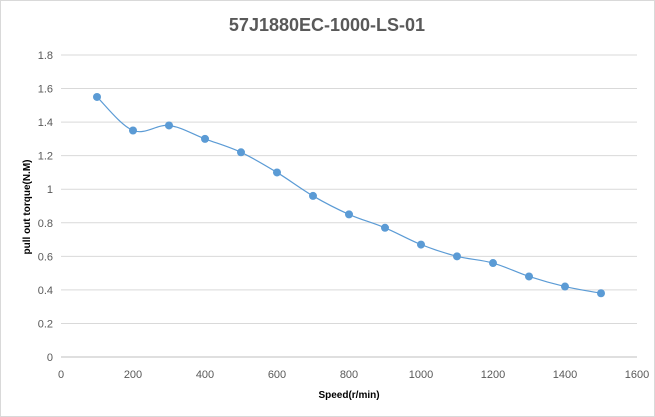 Image resolution: width=655 pixels, height=417 pixels. Describe the element at coordinates (45, 56) in the screenshot. I see `y-tick-label: 1.8` at that location.